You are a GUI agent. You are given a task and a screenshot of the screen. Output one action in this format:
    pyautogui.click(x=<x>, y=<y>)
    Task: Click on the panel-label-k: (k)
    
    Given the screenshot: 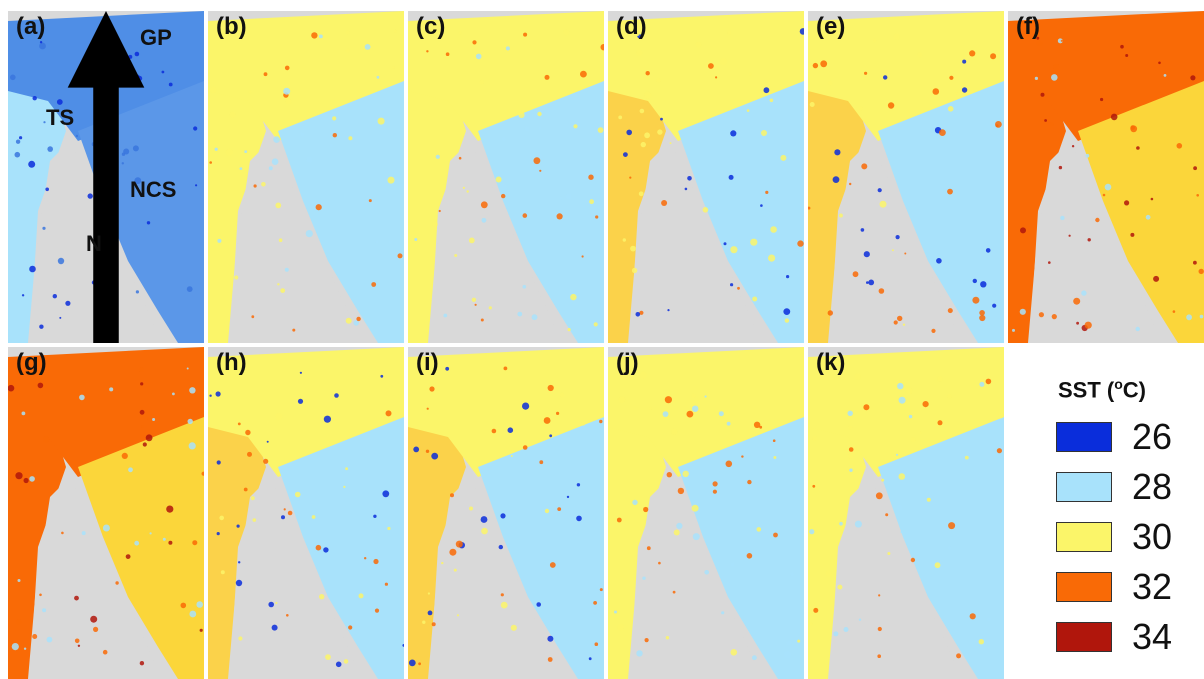 What is the action you would take?
    pyautogui.click(x=831, y=362)
    